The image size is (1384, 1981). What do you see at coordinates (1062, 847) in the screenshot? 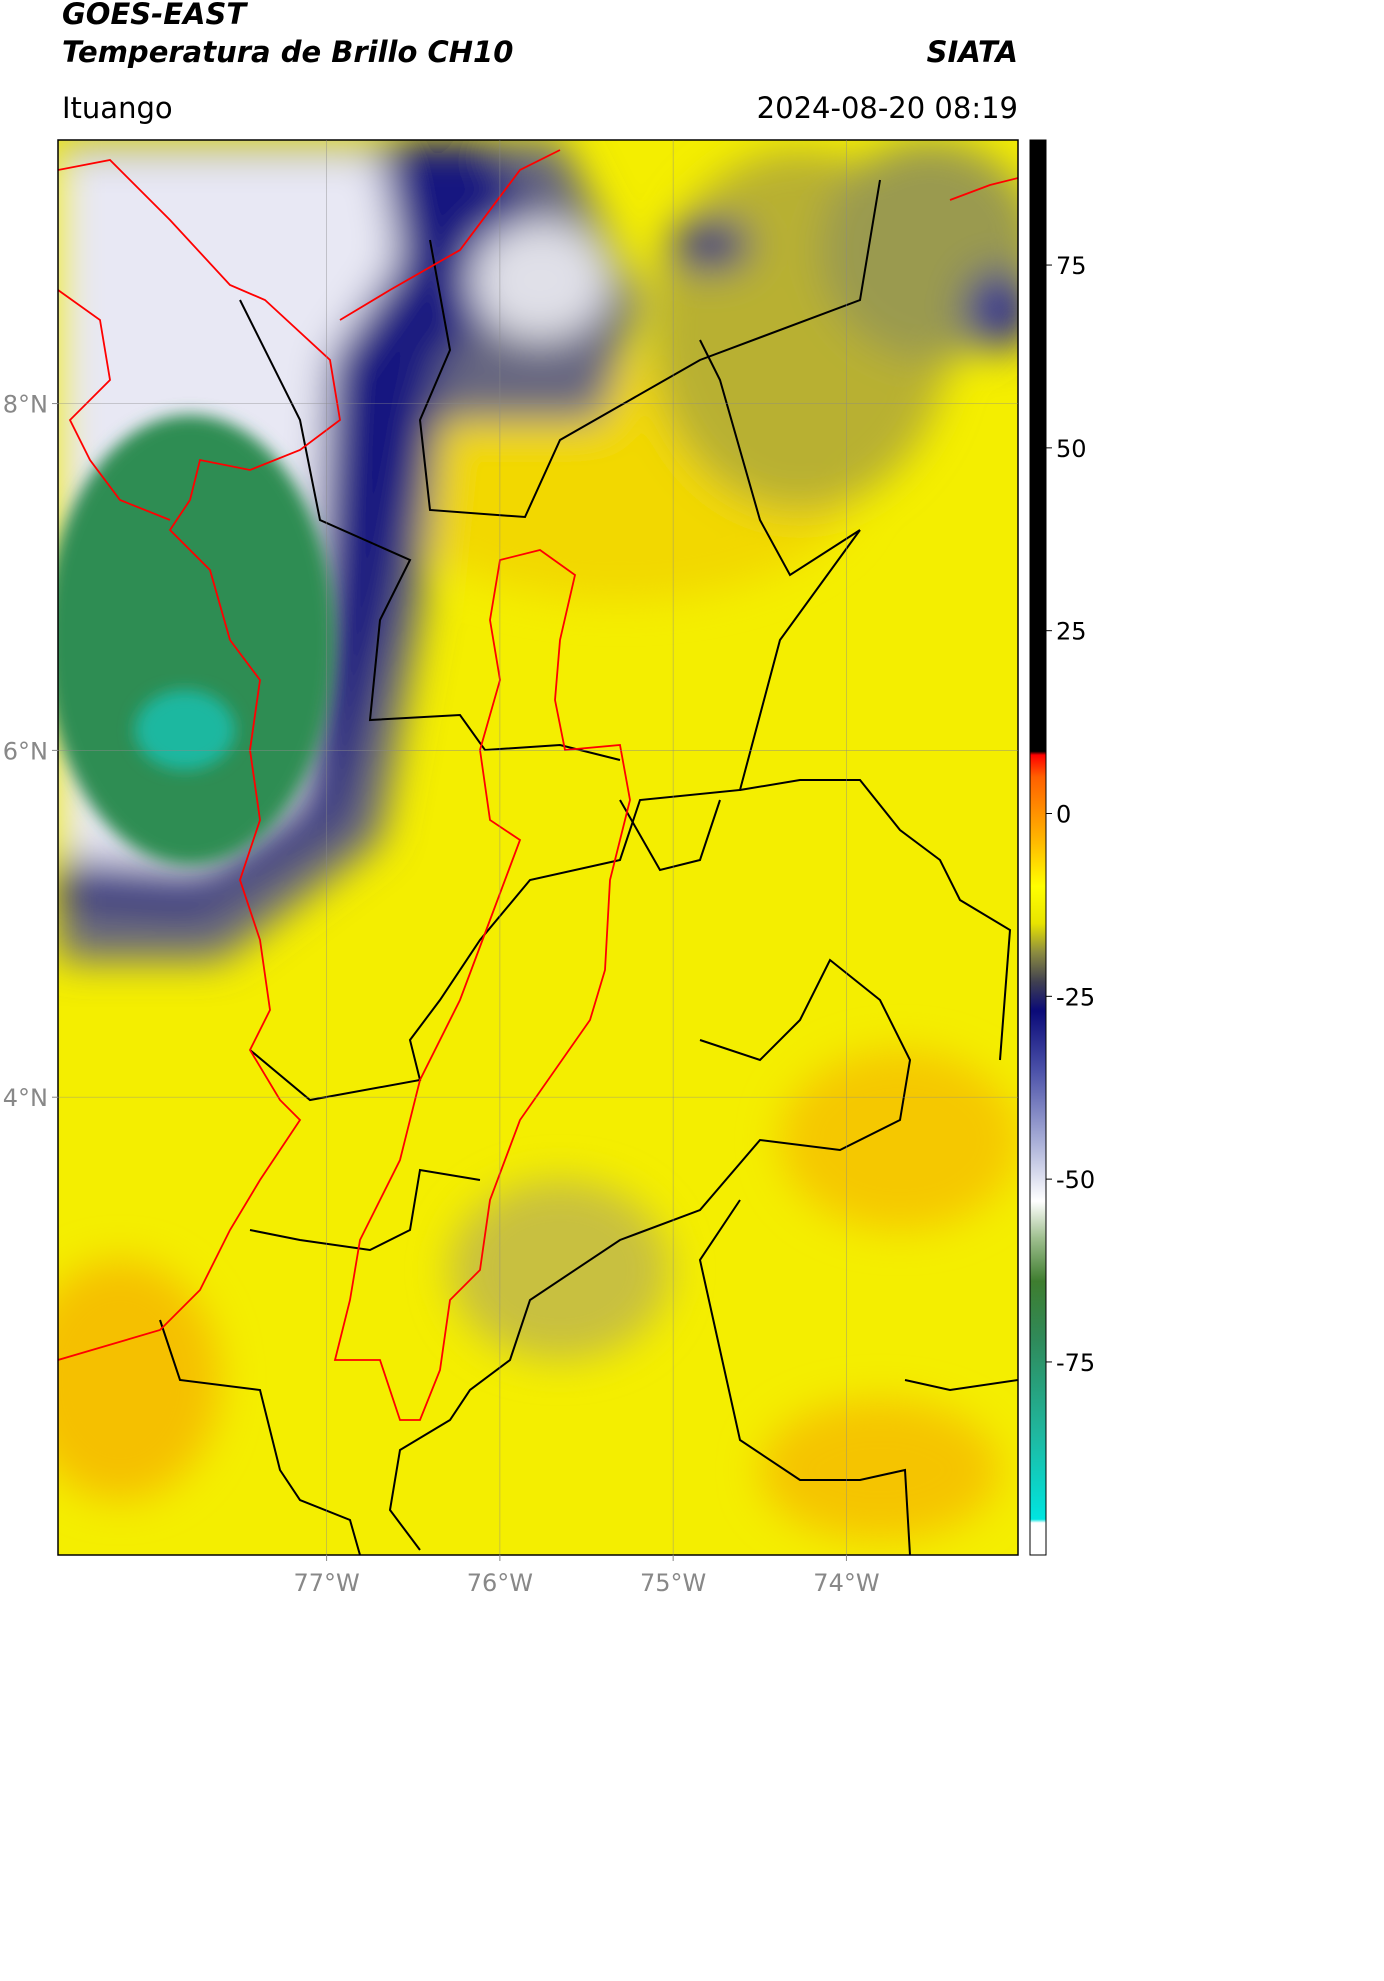
I see `colorbar: 75 50 25 0 -25 -50 -75` at bounding box center [1062, 847].